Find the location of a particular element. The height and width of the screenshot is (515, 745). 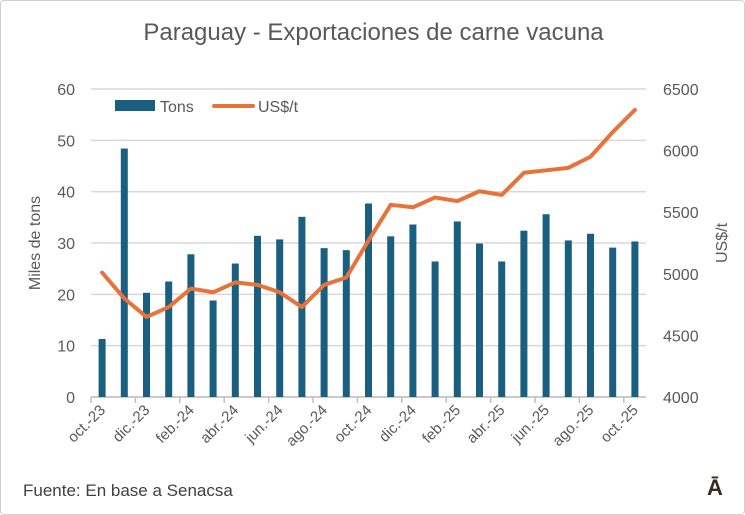

x-tick-label: ago.-24 is located at coordinates (307, 426).